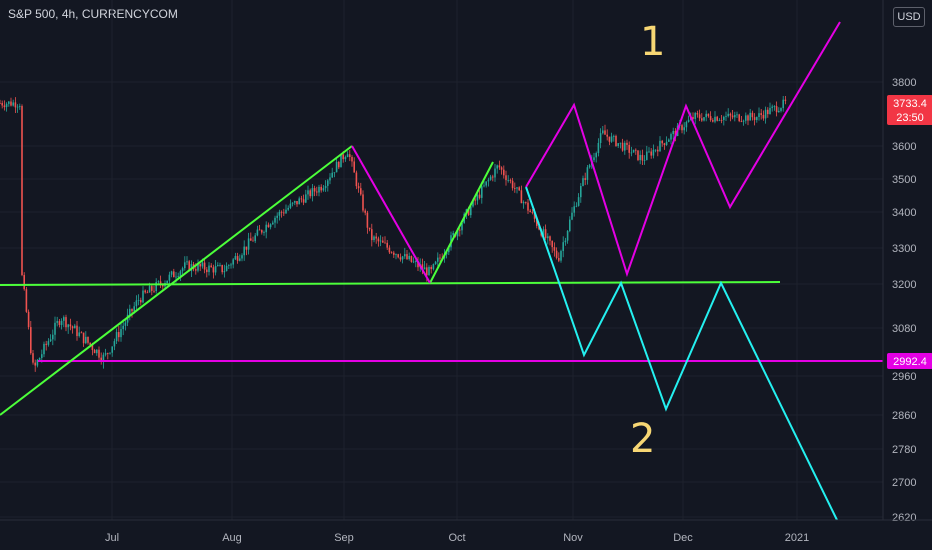  I want to click on y-tick-label: 2700, so click(904, 483).